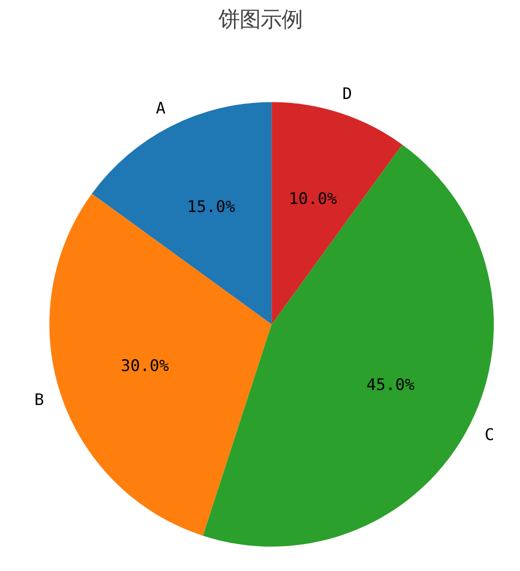 This screenshot has width=520, height=571. What do you see at coordinates (161, 108) in the screenshot?
I see `slice-label: A` at bounding box center [161, 108].